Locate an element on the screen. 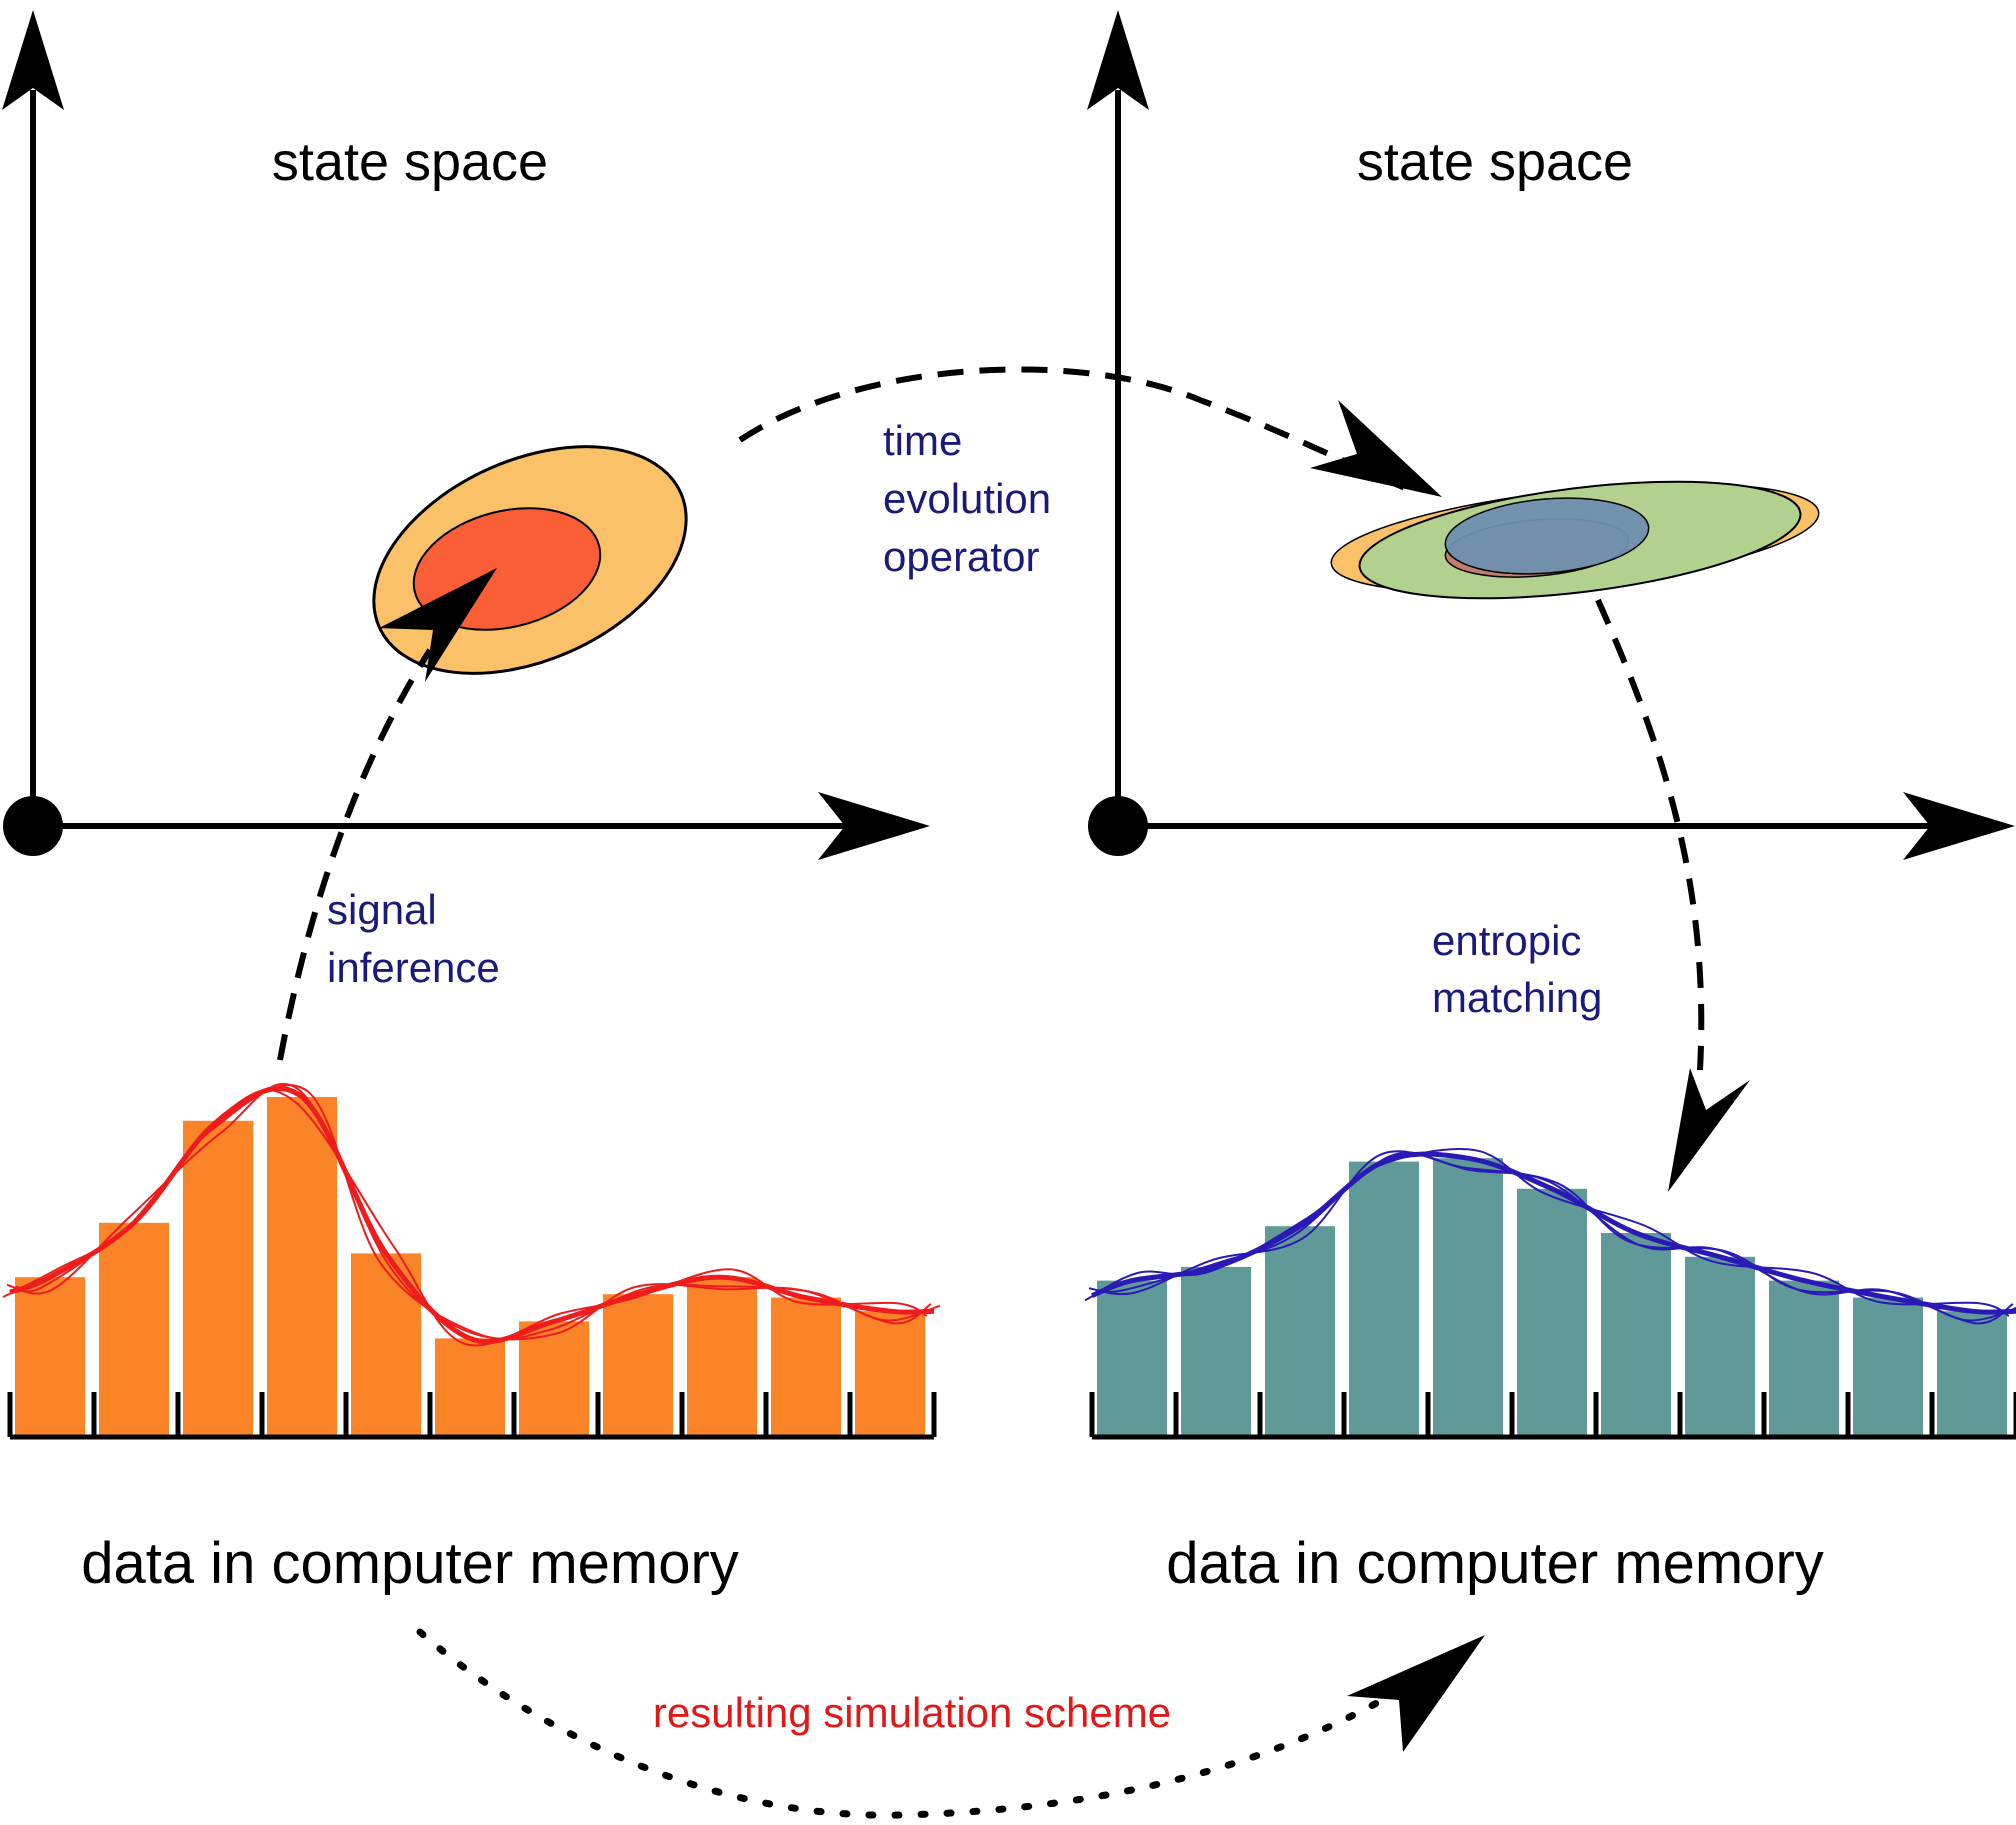 The height and width of the screenshot is (1825, 2016). time-evolution-label: time evolution operator is located at coordinates (973, 498).